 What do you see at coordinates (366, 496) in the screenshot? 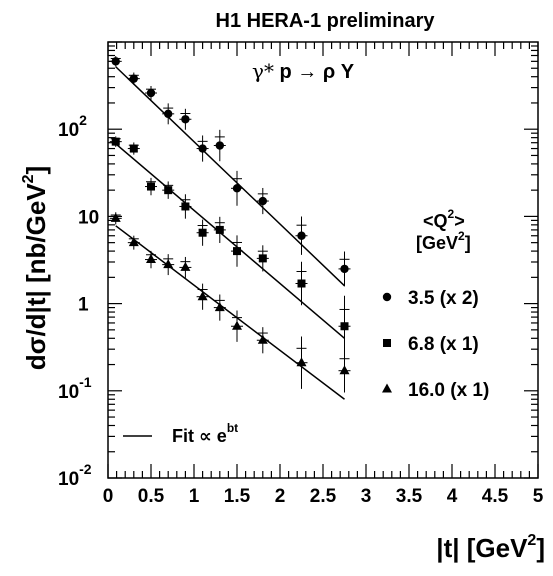
I see `x-tick-label: 3` at bounding box center [366, 496].